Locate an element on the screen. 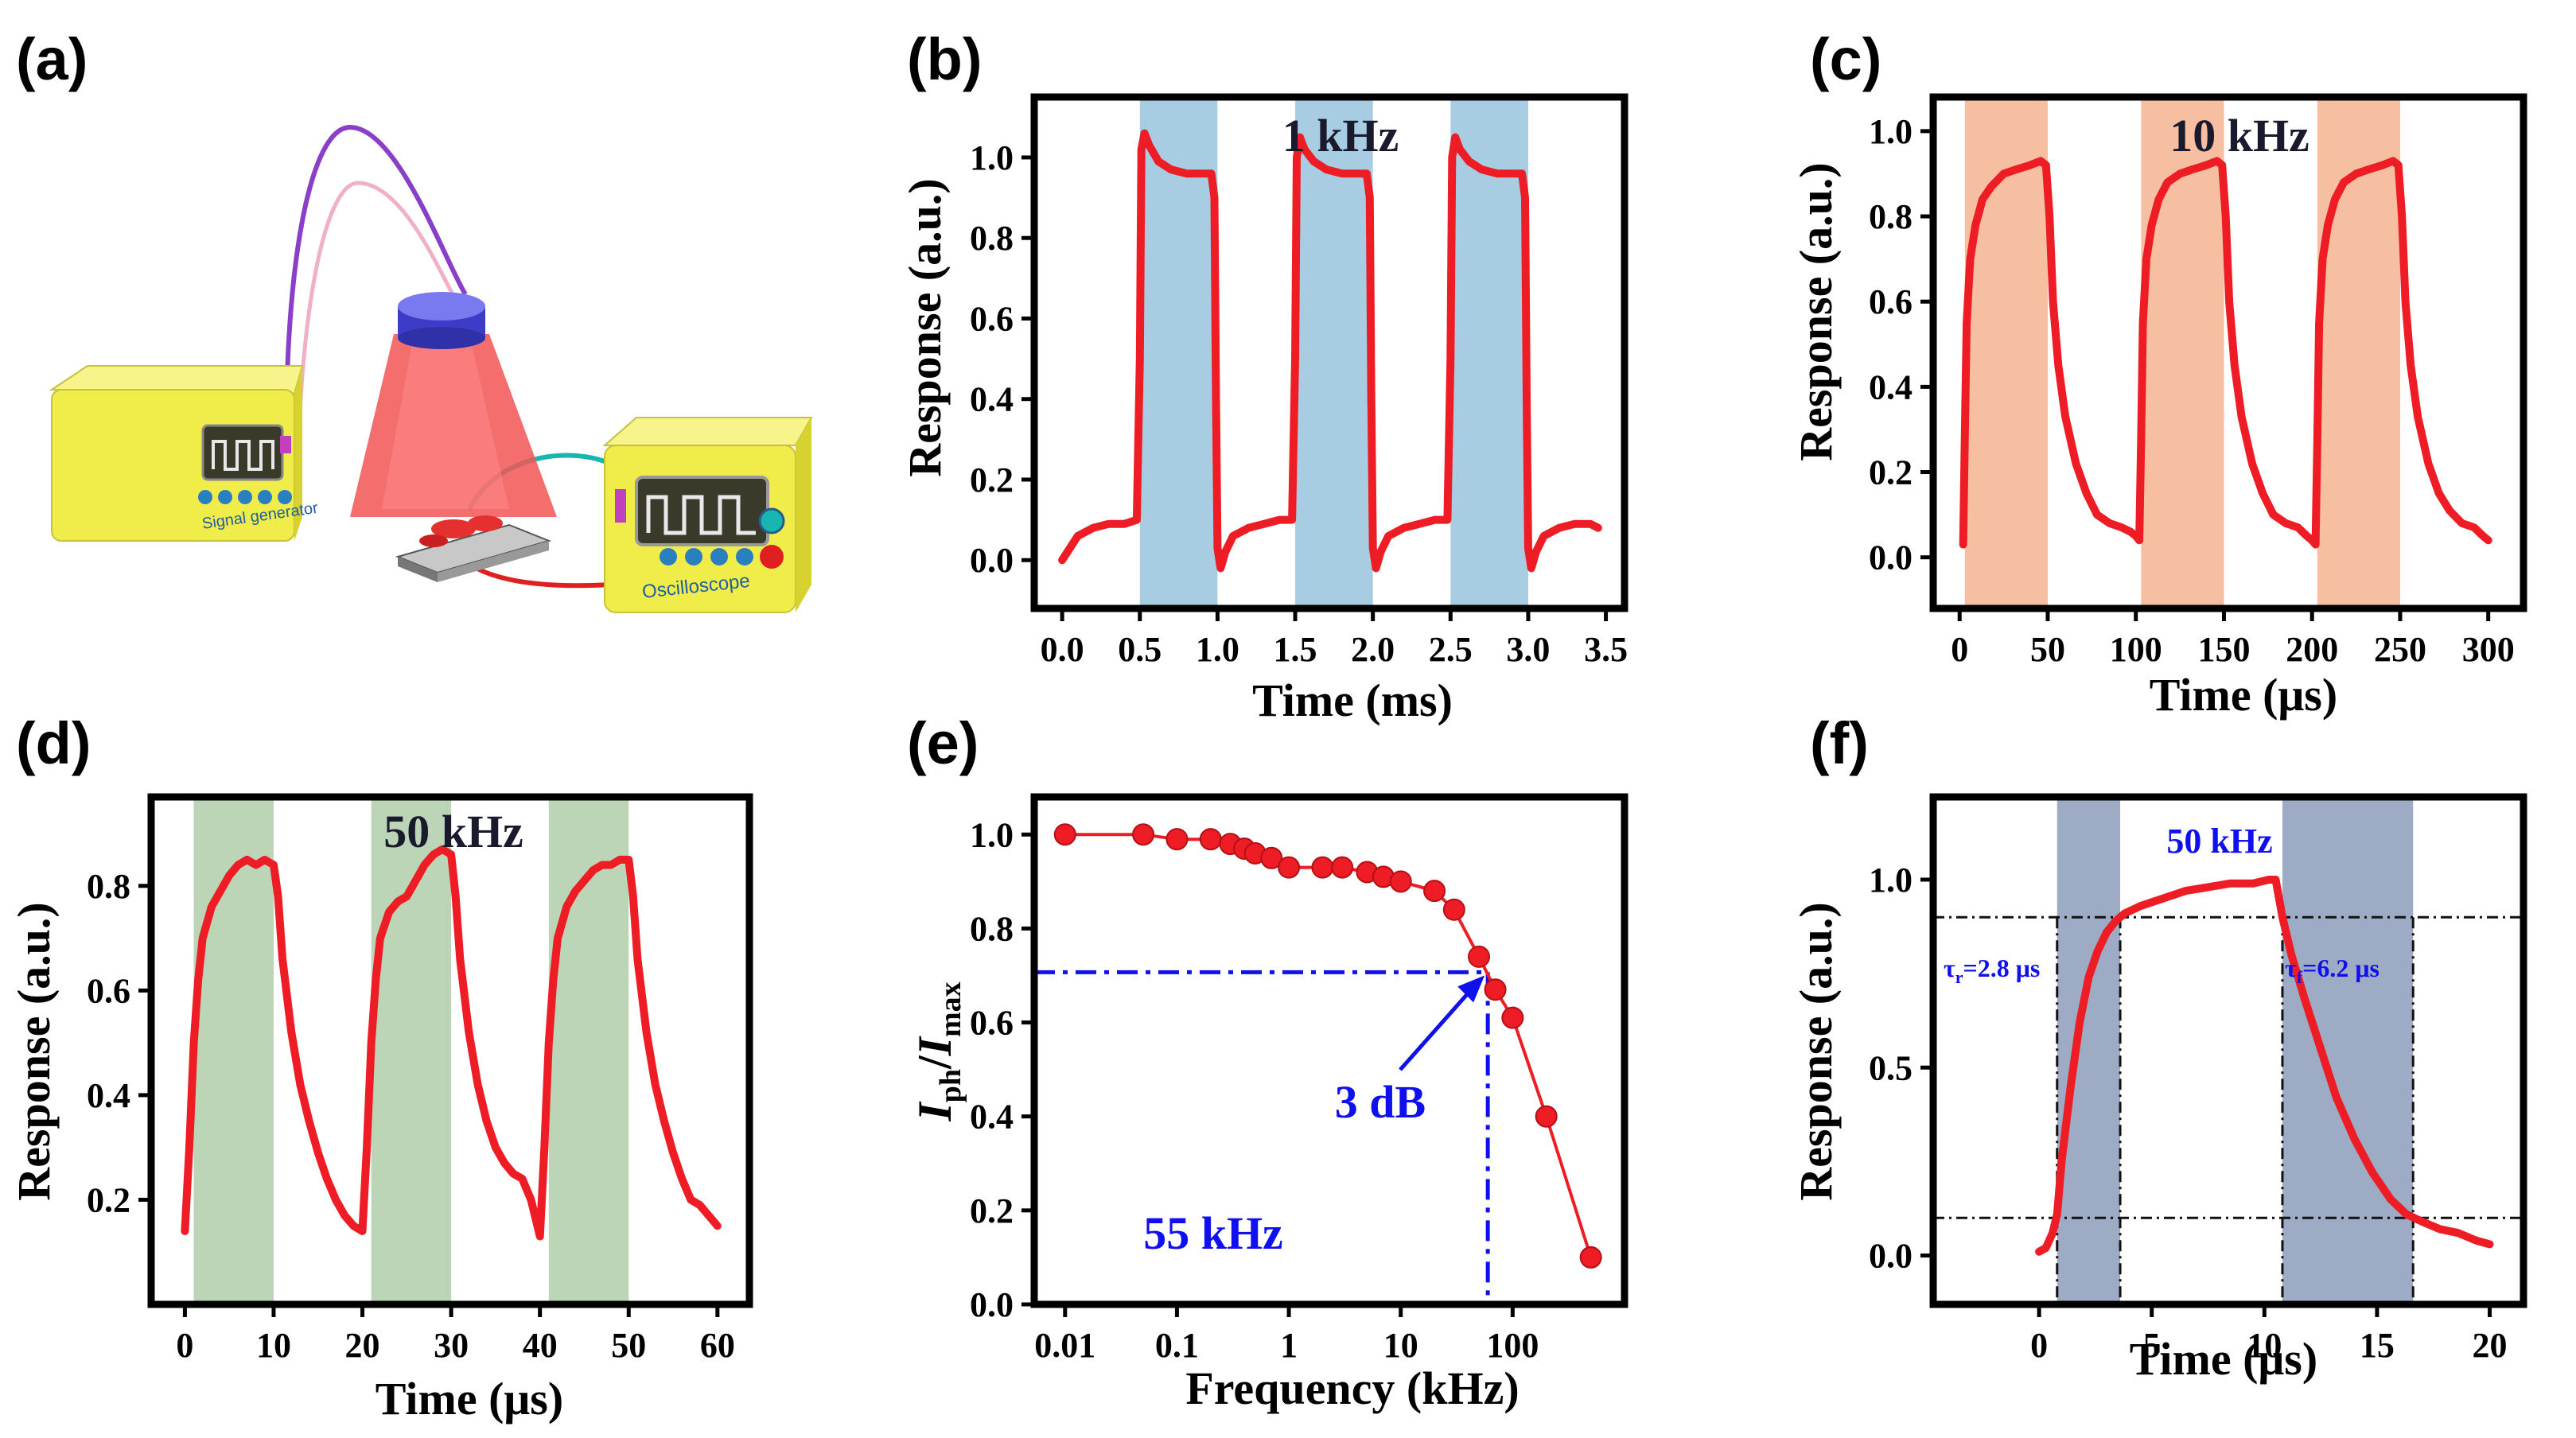 The height and width of the screenshot is (1438, 2576). panel-d-x-tick-label-7: 60 is located at coordinates (718, 1345).